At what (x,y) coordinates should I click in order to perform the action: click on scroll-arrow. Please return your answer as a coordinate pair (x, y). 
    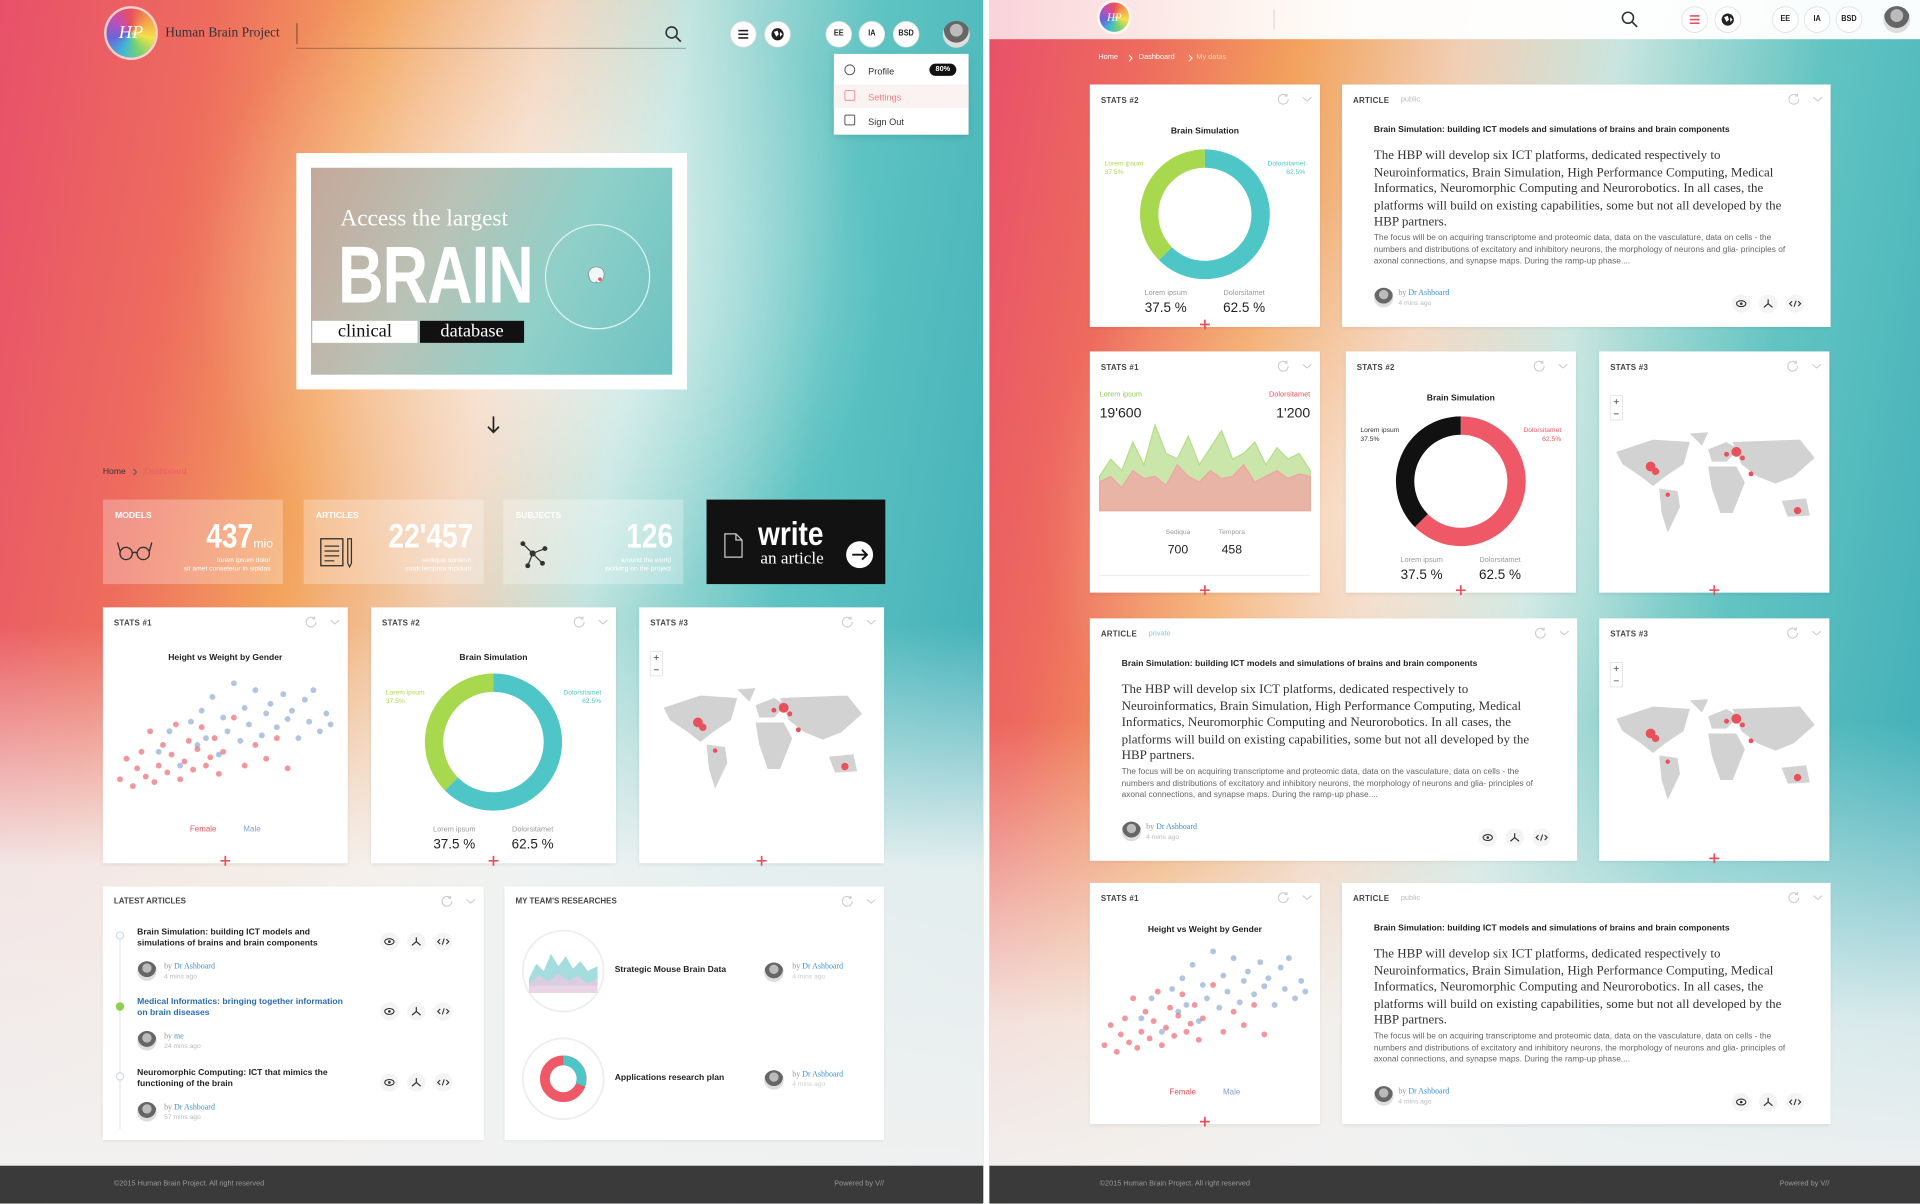
    Looking at the image, I should click on (493, 425).